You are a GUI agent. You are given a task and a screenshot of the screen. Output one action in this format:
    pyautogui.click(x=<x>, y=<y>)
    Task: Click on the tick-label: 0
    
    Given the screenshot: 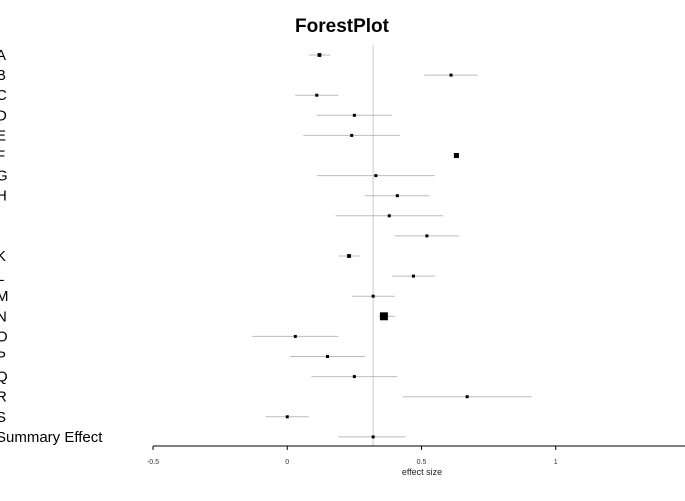 What is the action you would take?
    pyautogui.click(x=287, y=462)
    